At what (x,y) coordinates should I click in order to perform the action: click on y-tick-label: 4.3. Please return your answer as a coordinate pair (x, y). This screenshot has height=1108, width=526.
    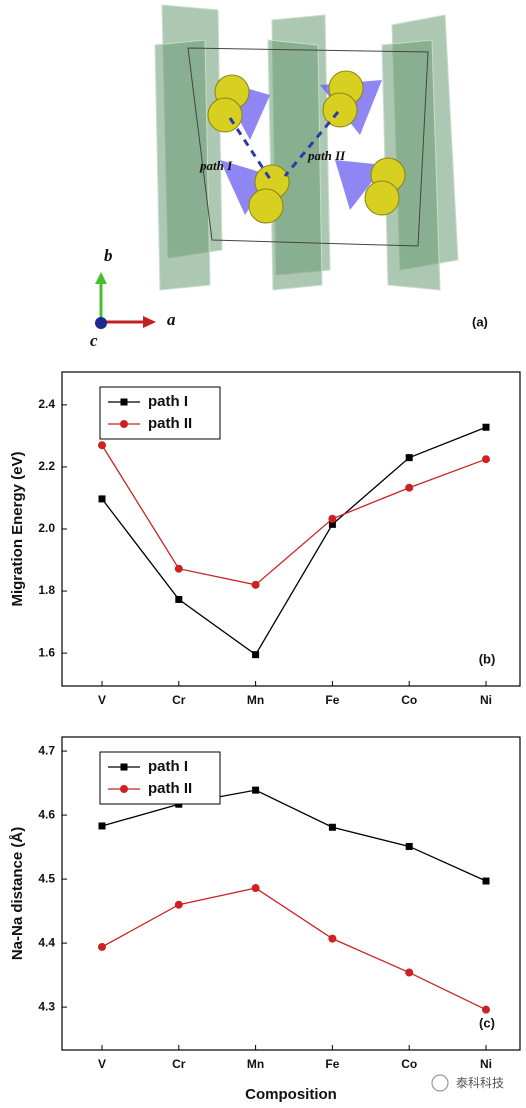
    Looking at the image, I should click on (46, 1006).